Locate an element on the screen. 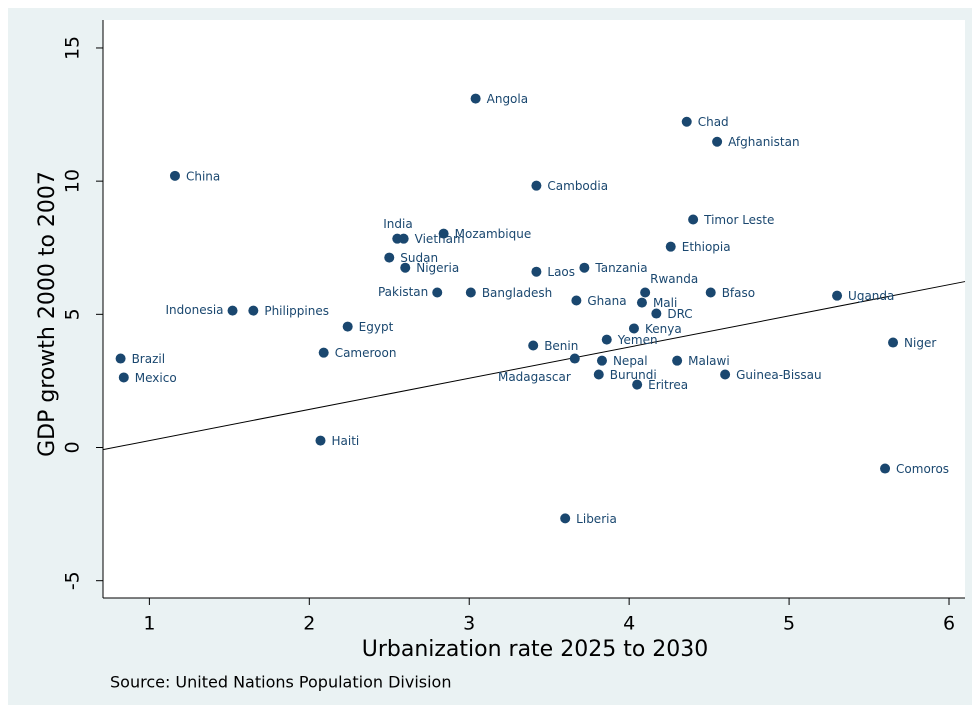 This screenshot has width=980, height=719. point-label: Pakistan is located at coordinates (403, 292).